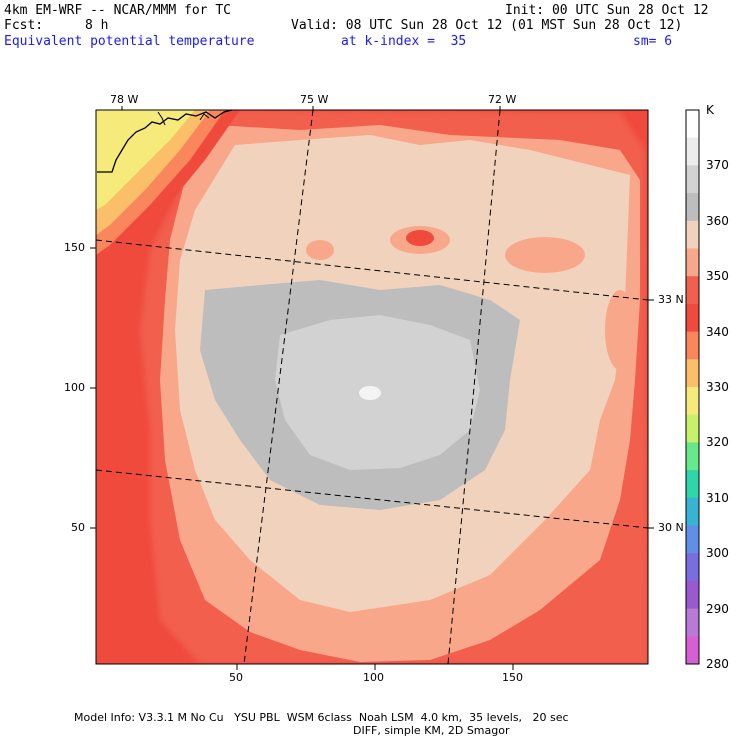 This screenshot has height=740, width=740. Describe the element at coordinates (512, 677) in the screenshot. I see `x-tick-150: 150` at that location.